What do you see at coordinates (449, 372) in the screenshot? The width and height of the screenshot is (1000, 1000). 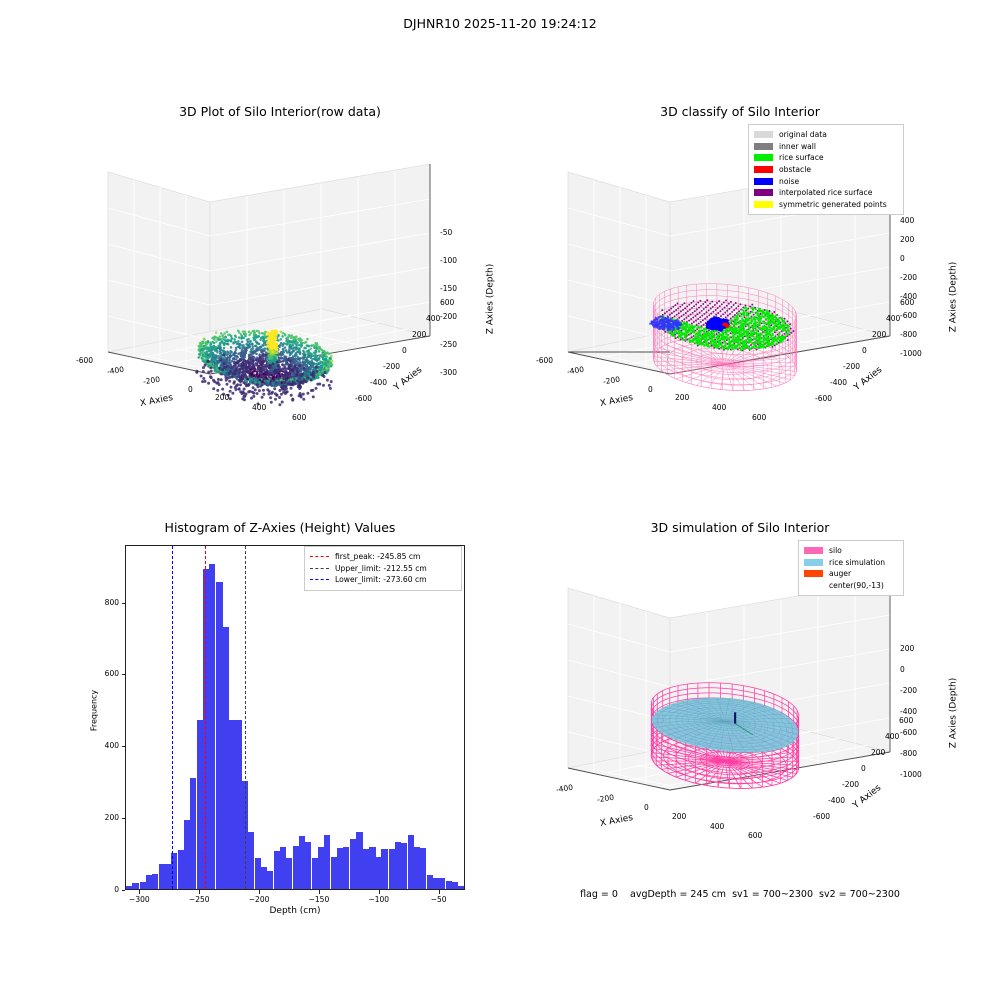 I see `raw-ztick-5: -300` at bounding box center [449, 372].